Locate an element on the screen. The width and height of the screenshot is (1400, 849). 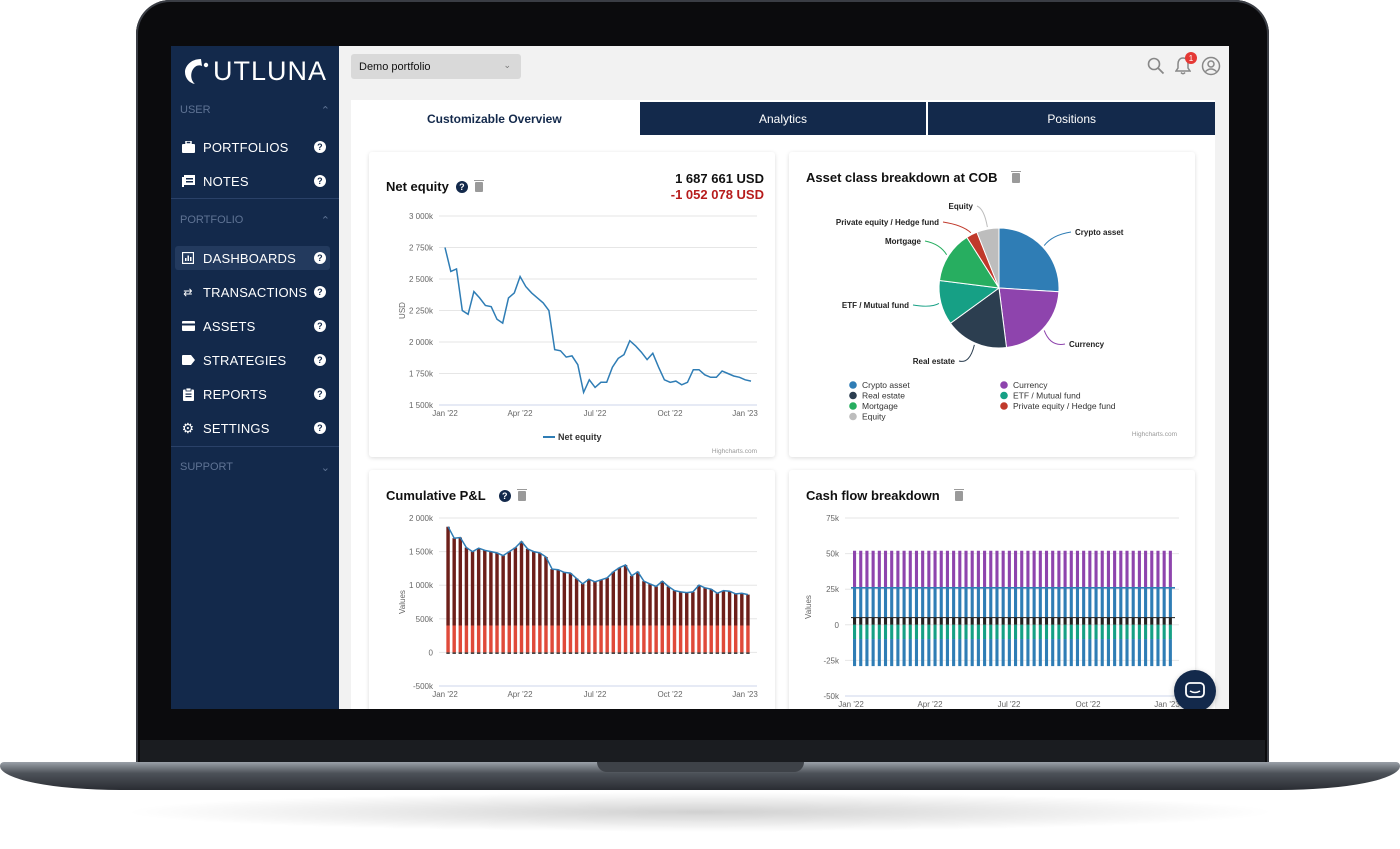
tab-customizable-overview: Customizable Overview is located at coordinates (494, 118).